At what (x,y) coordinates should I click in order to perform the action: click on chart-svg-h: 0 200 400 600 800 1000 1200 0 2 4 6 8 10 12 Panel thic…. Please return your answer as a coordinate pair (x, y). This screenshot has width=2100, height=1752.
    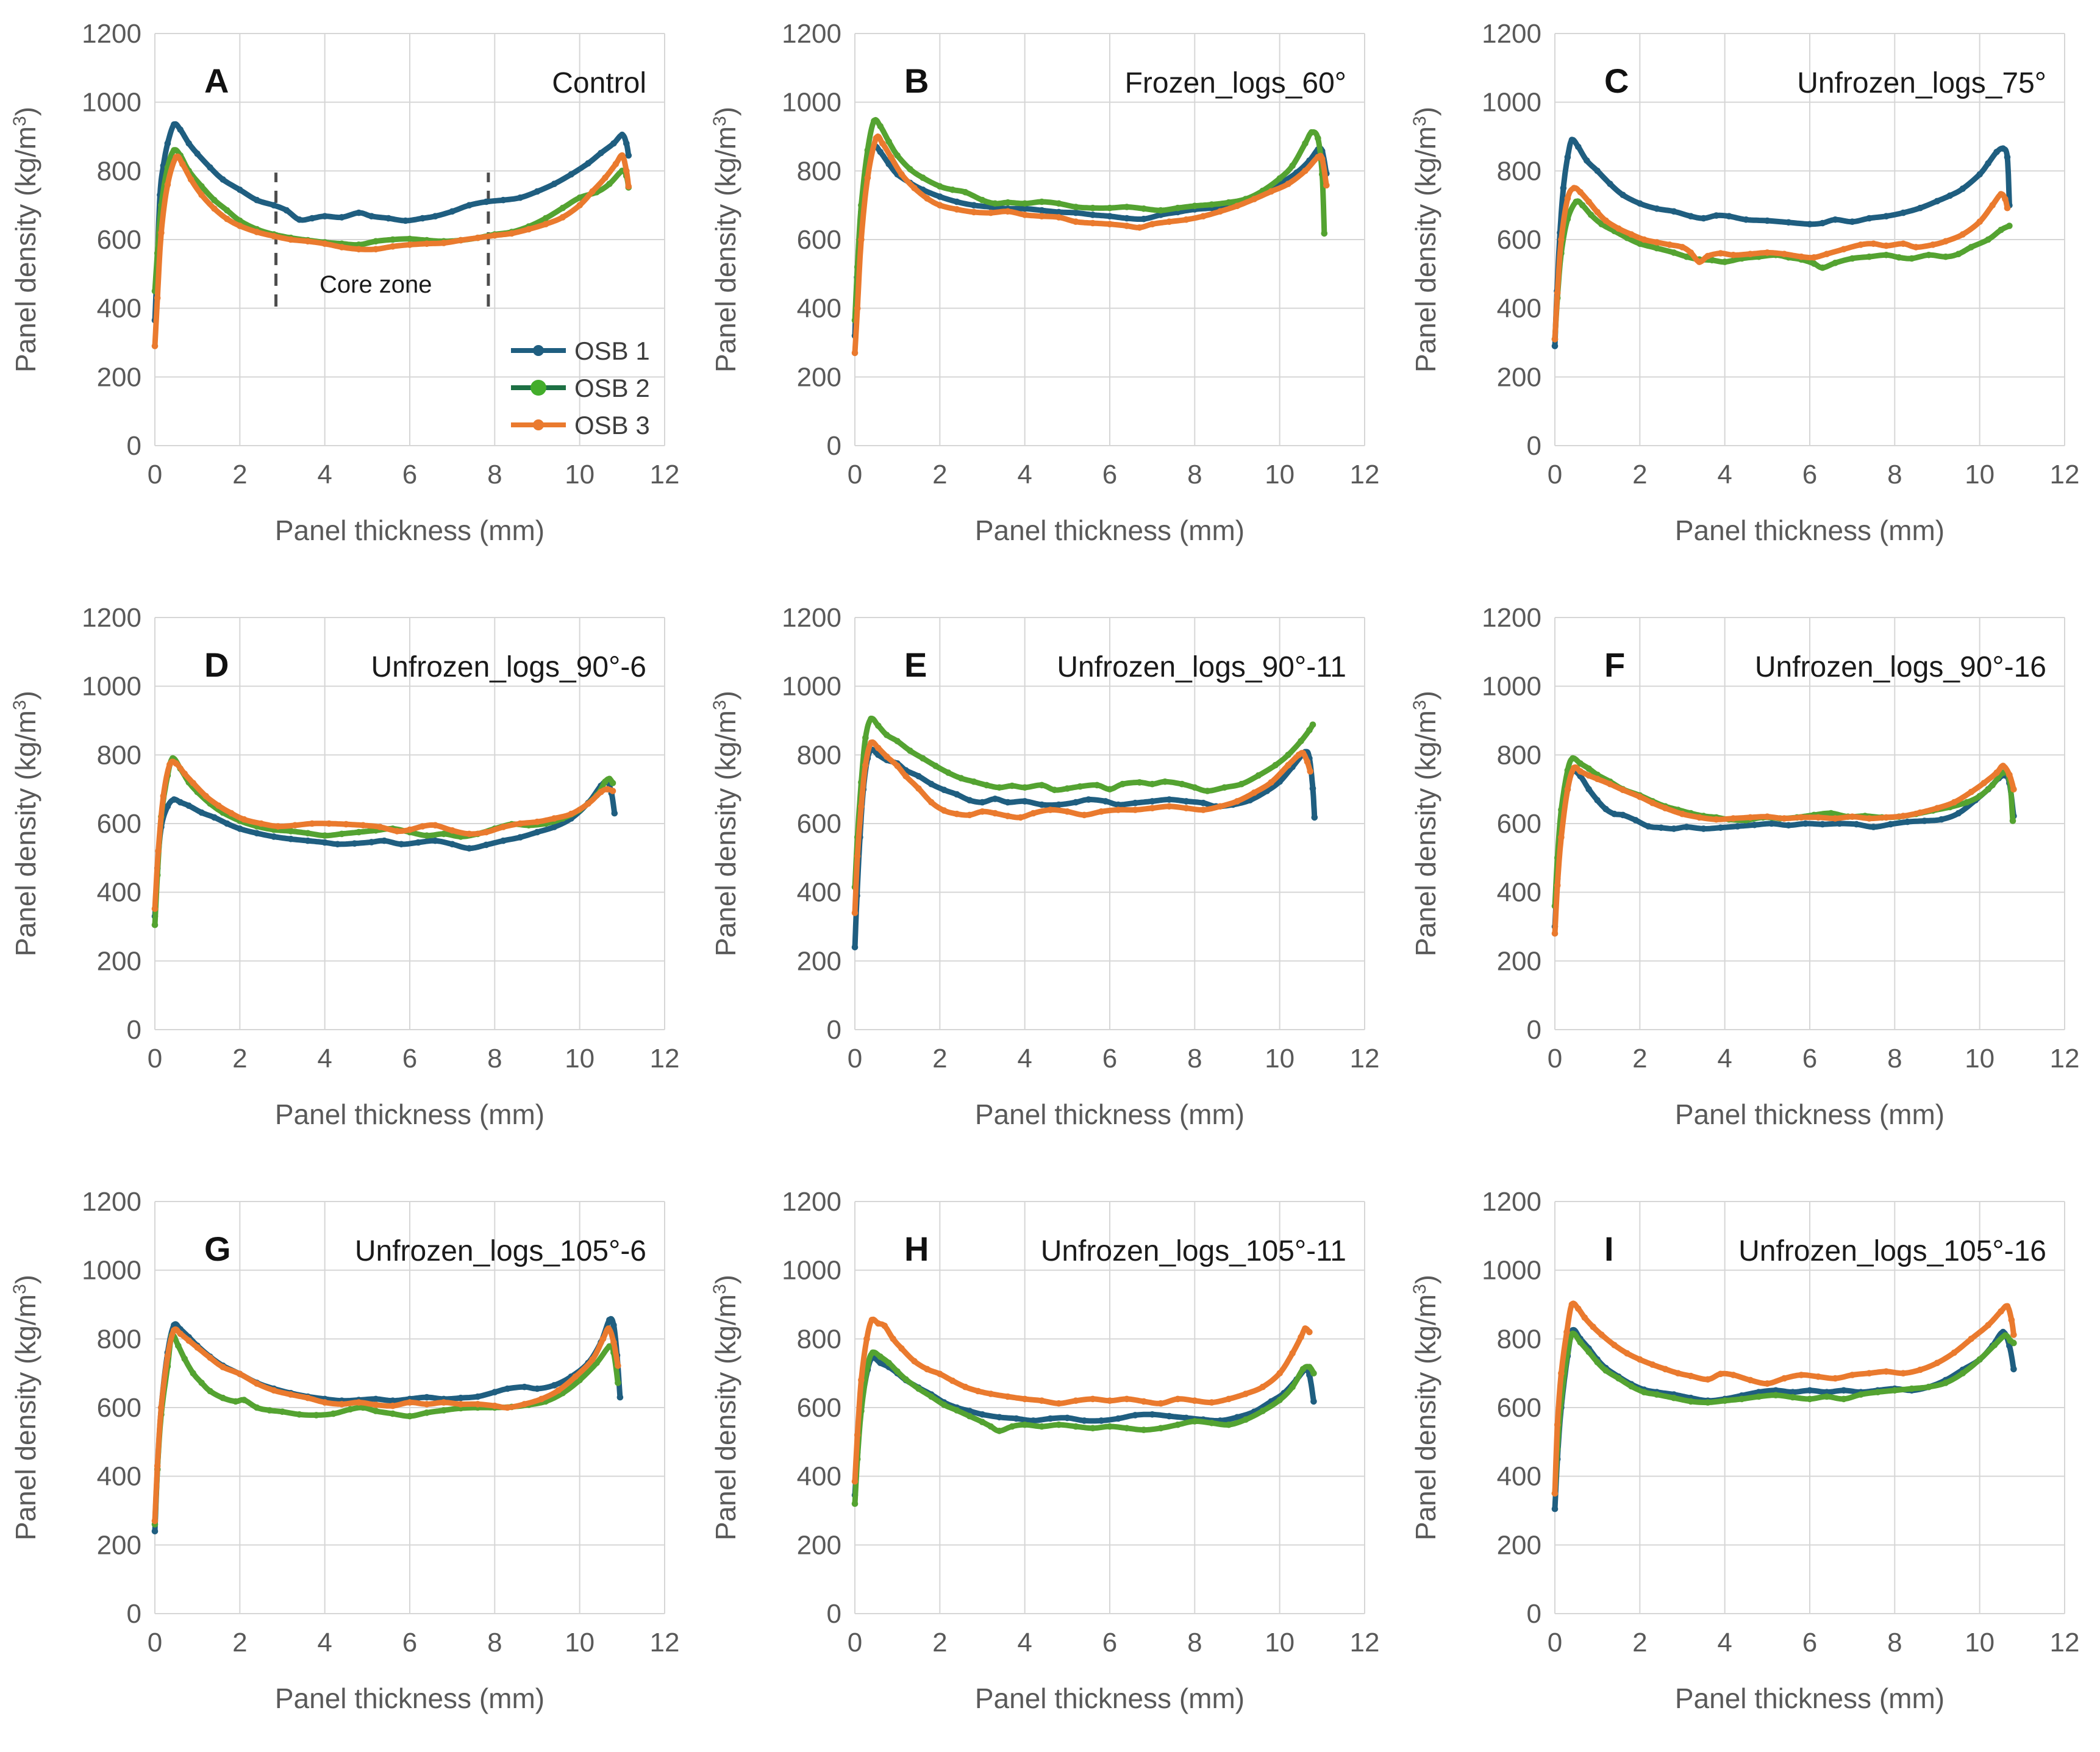
    Looking at the image, I should click on (1050, 1460).